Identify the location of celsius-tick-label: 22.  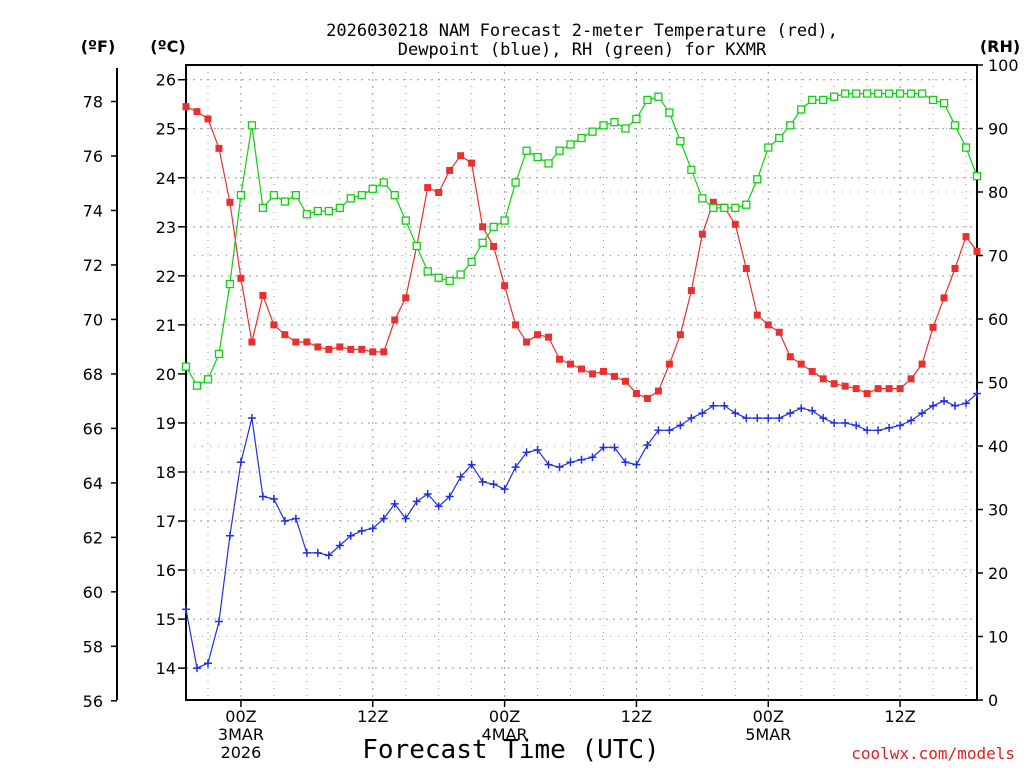
(166, 276).